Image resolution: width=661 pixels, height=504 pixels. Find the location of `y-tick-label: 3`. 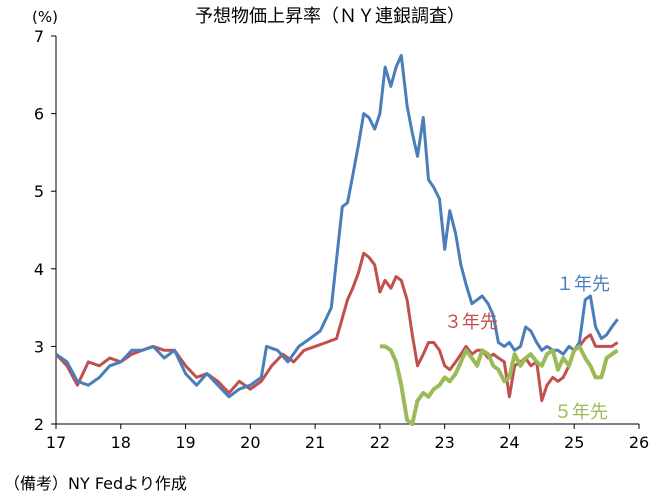

y-tick-label: 3 is located at coordinates (39, 346).